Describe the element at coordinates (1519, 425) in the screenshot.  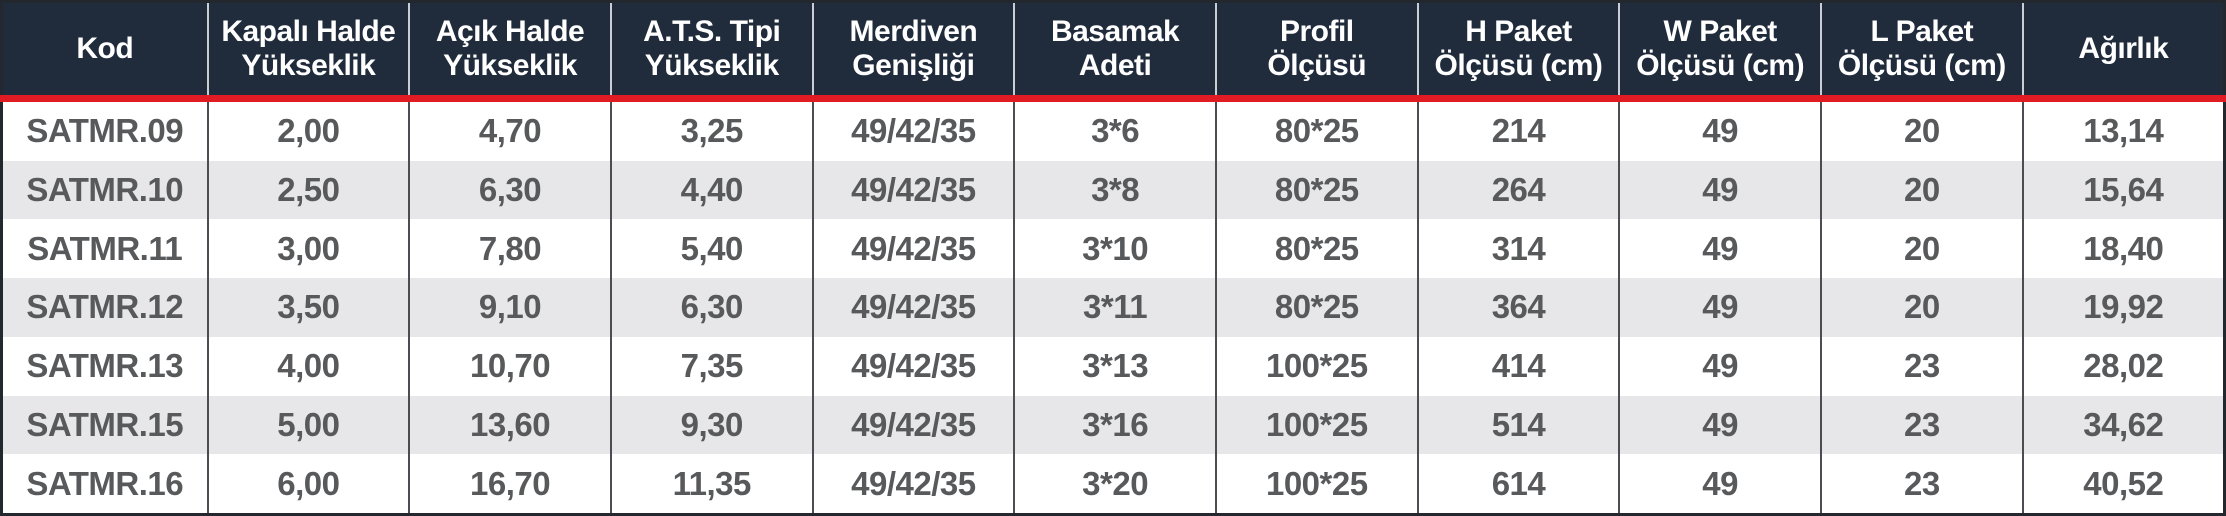
I see `cell-h-paket: 514` at that location.